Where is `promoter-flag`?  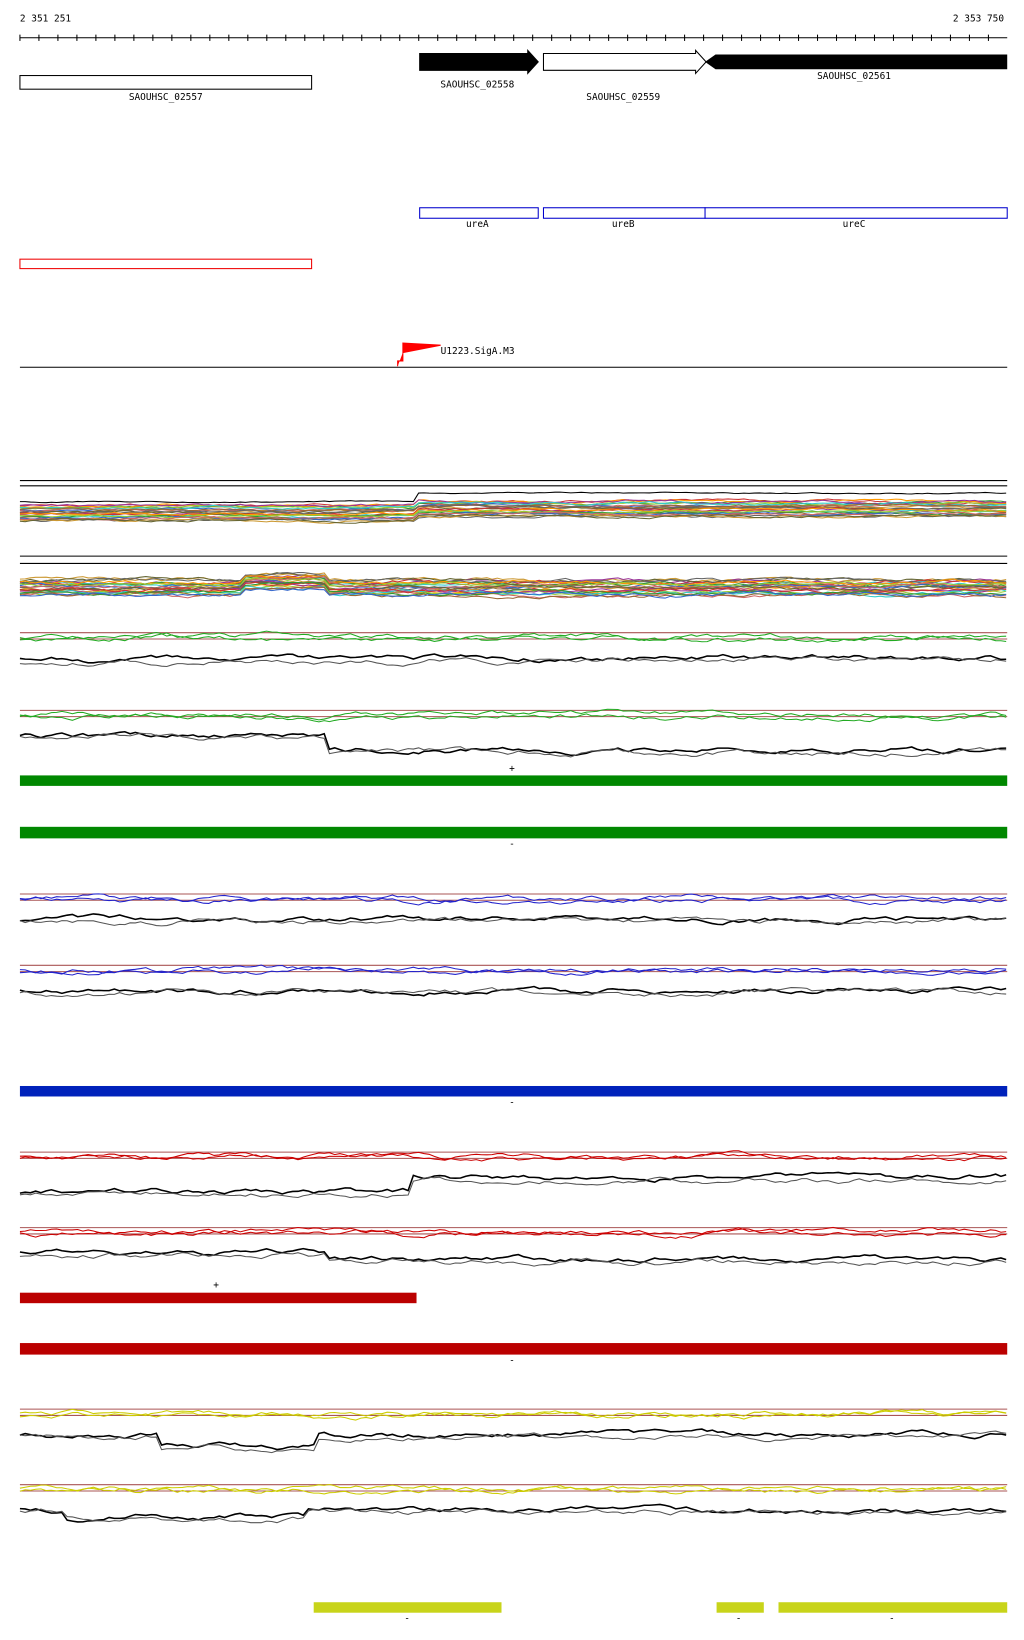 promoter-flag is located at coordinates (419, 354).